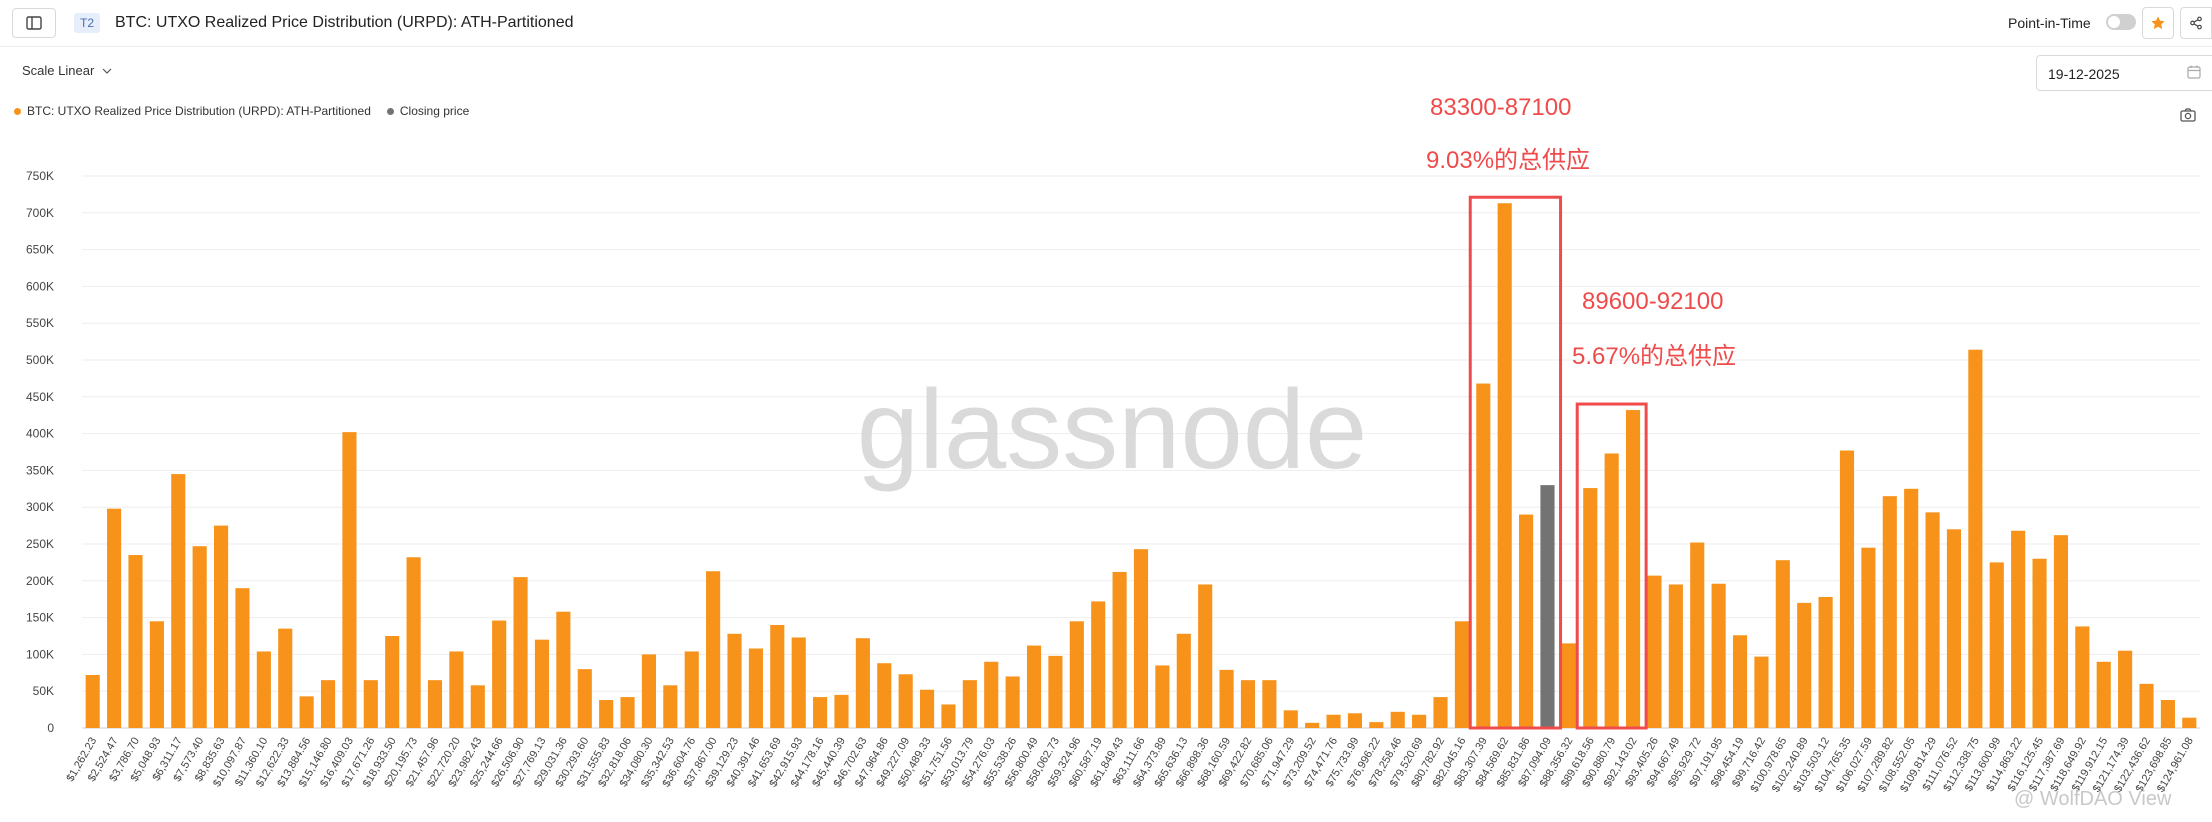 The width and height of the screenshot is (2212, 822). What do you see at coordinates (2121, 22) in the screenshot?
I see `point-in-time-toggle` at bounding box center [2121, 22].